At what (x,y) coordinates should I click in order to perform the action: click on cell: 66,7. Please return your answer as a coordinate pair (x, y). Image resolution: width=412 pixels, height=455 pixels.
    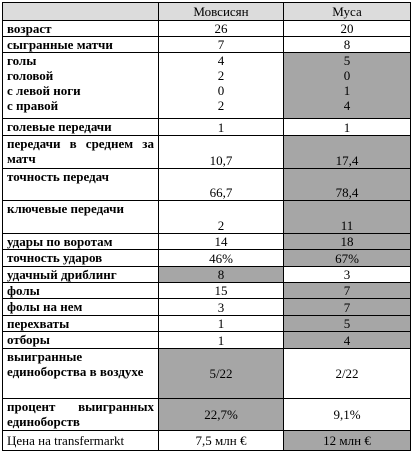
    Looking at the image, I should click on (221, 184).